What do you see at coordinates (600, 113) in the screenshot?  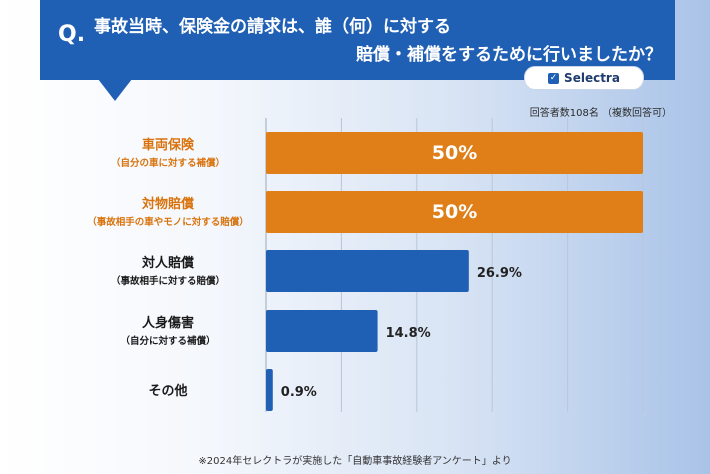 I see `respondent-note: 回答者数108名 （複数回答可）` at bounding box center [600, 113].